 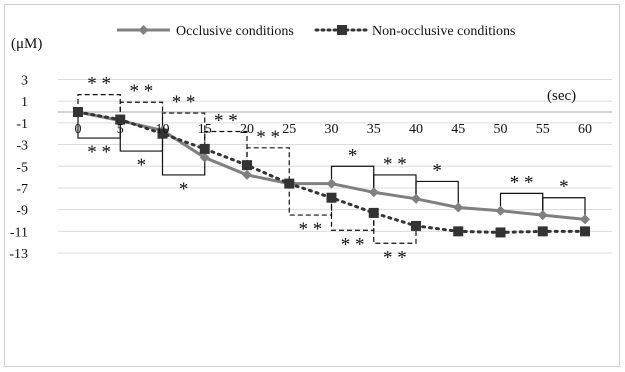 What do you see at coordinates (374, 129) in the screenshot?
I see `x-tick-label: 35` at bounding box center [374, 129].